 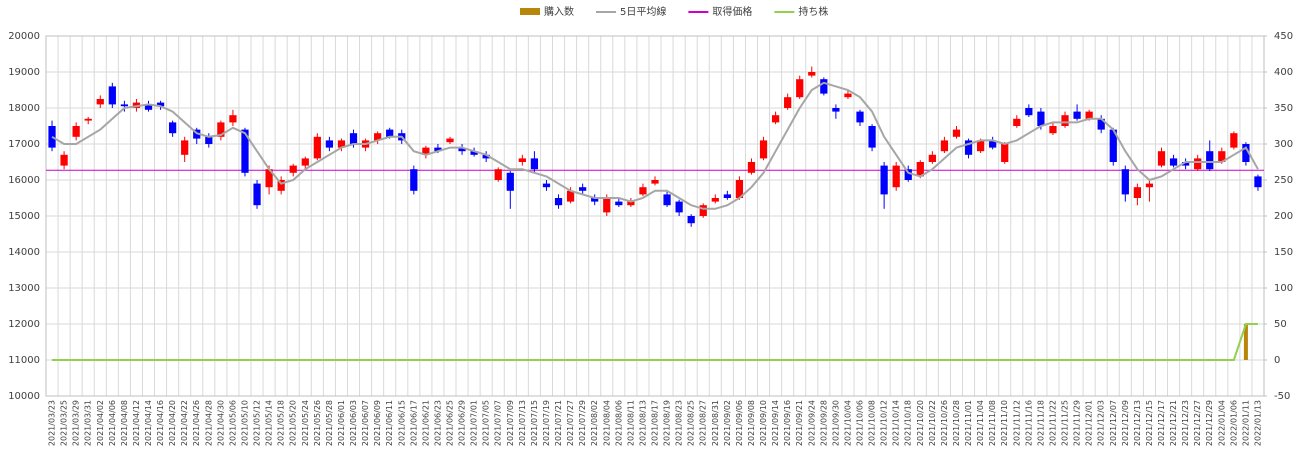 What do you see at coordinates (498, 423) in the screenshot?
I see `x-tick-label: 2021/07/07` at bounding box center [498, 423].